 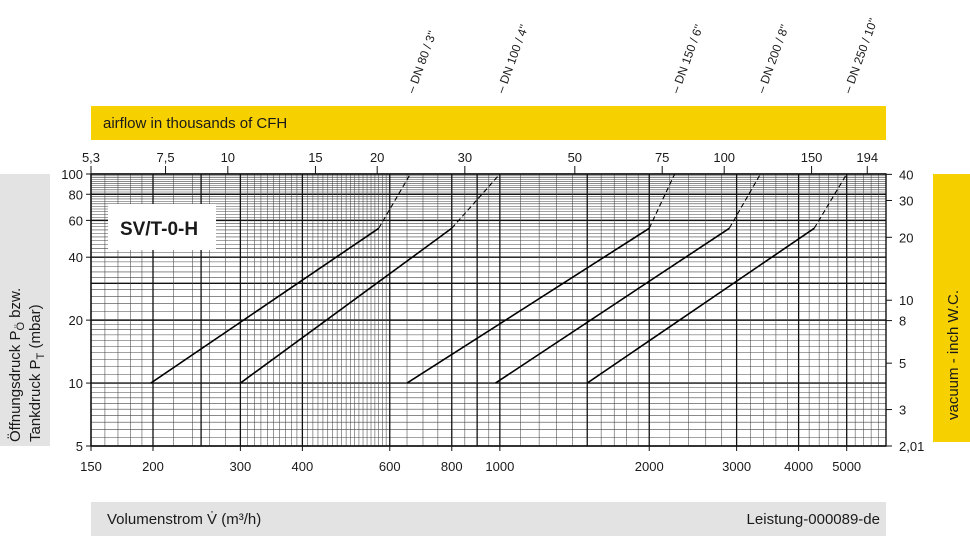 What do you see at coordinates (575, 157) in the screenshot?
I see `top-tick-label: 50` at bounding box center [575, 157].